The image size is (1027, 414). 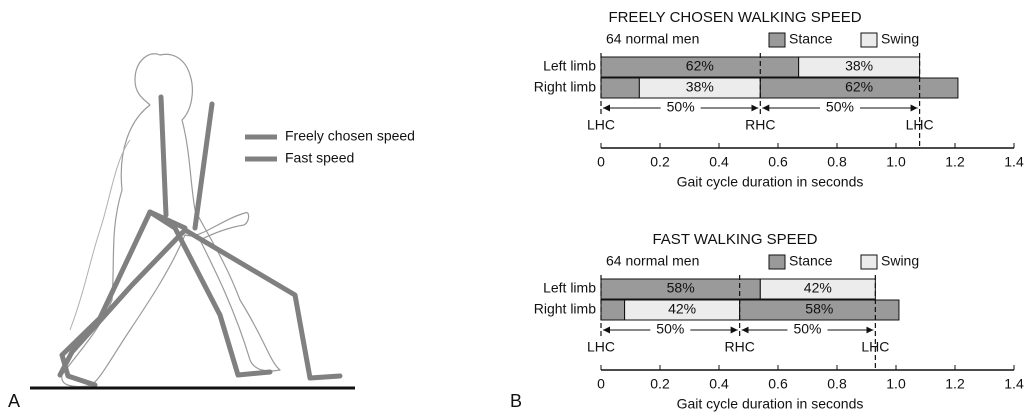 What do you see at coordinates (350, 136) in the screenshot?
I see `legend-label: Freely chosen speed` at bounding box center [350, 136].